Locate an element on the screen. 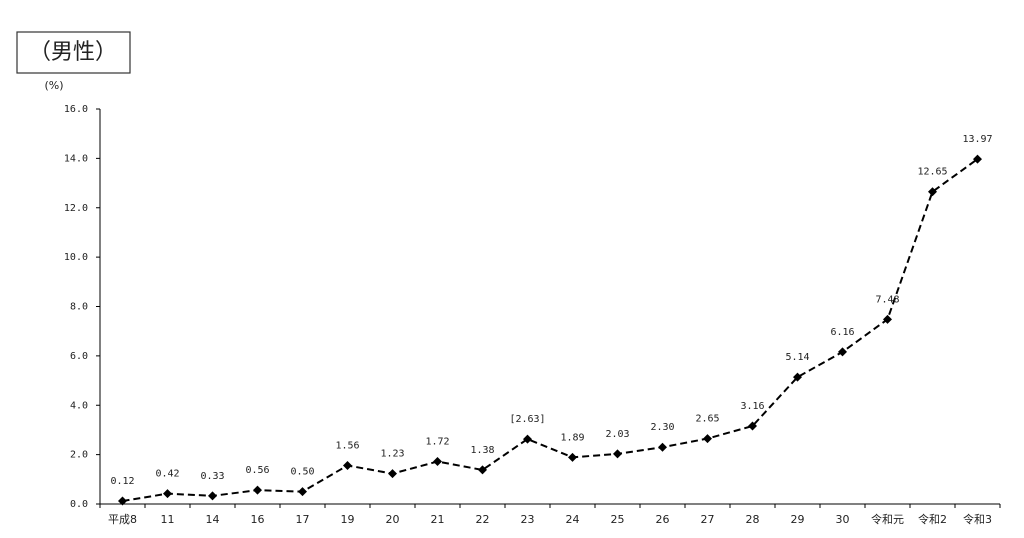 Image resolution: width=1024 pixels, height=538 pixels. data-label: 7.48 is located at coordinates (887, 299).